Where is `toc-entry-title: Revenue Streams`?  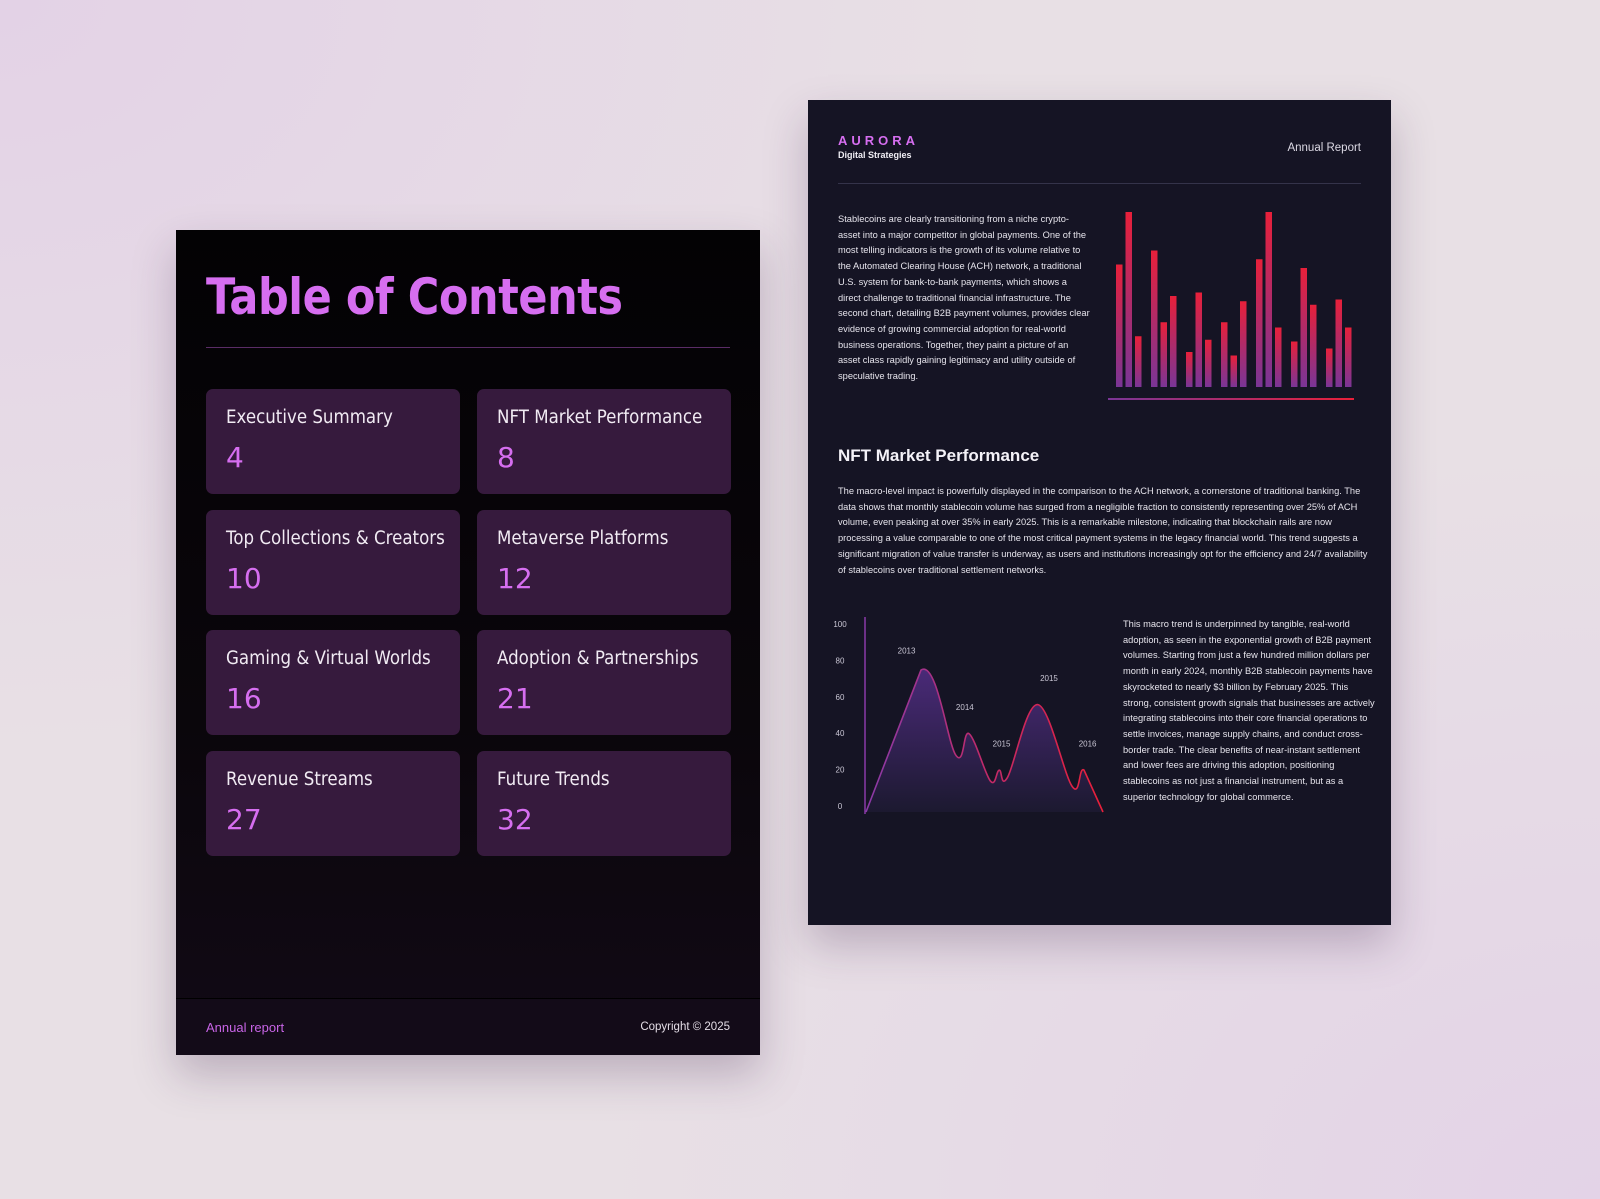 toc-entry-title: Revenue Streams is located at coordinates (299, 779).